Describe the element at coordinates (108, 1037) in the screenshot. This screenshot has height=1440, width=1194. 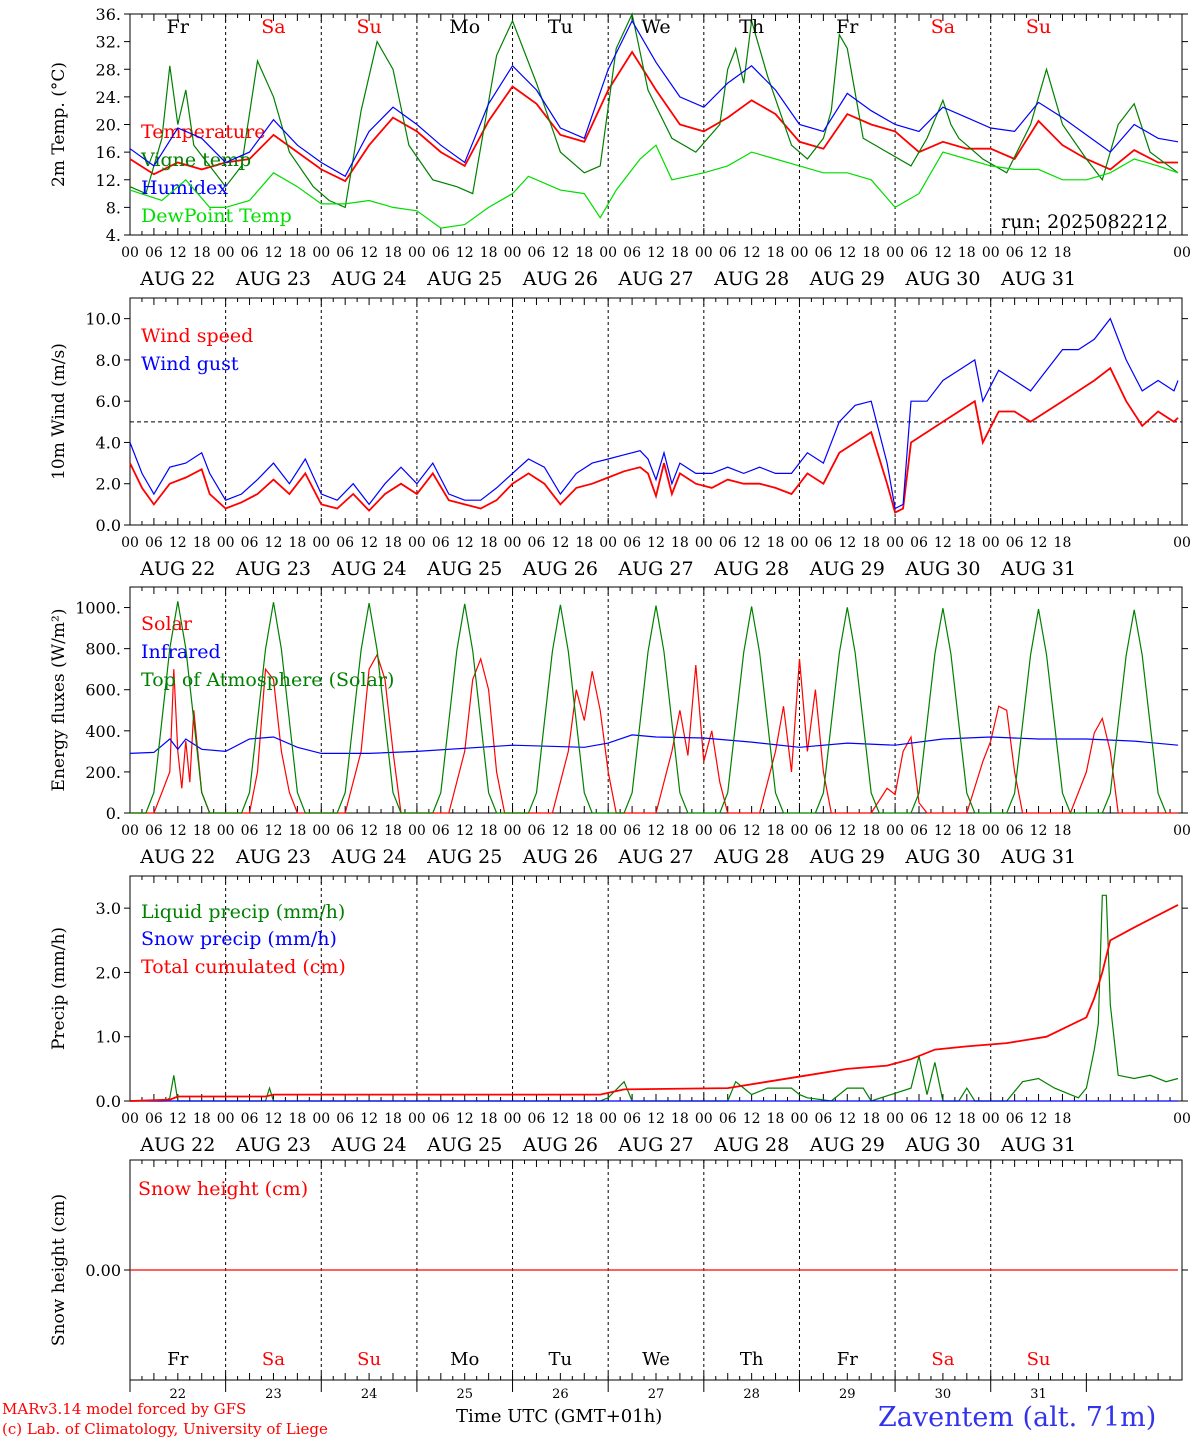
I see `panel-3-y-tick-label: 1.0` at that location.